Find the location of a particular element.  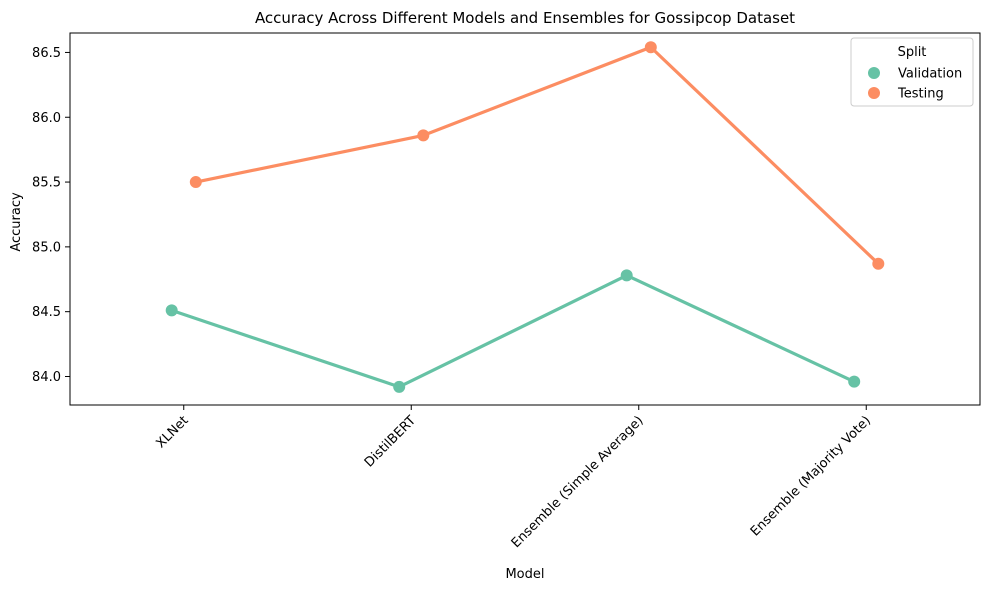

legend-label-testing: Testing is located at coordinates (920, 94).